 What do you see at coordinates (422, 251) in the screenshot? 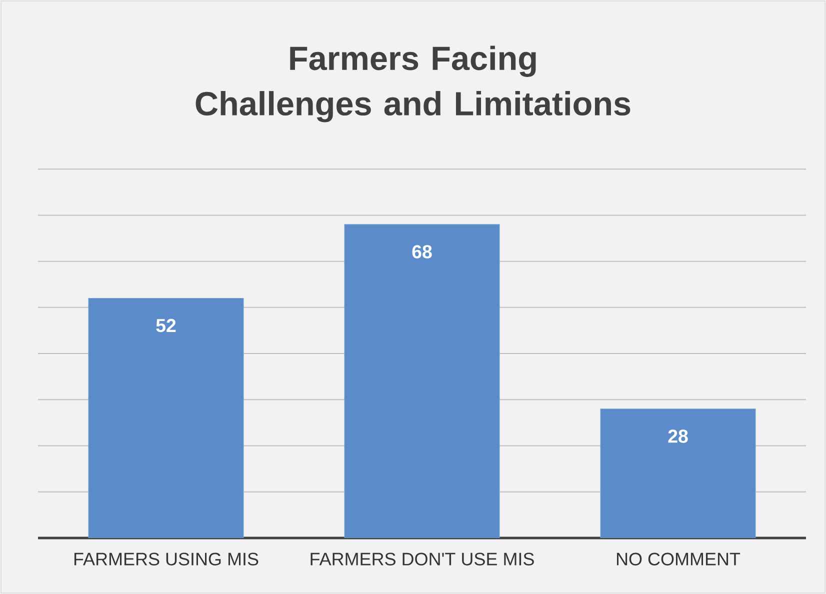
I see `data-label: 68` at bounding box center [422, 251].